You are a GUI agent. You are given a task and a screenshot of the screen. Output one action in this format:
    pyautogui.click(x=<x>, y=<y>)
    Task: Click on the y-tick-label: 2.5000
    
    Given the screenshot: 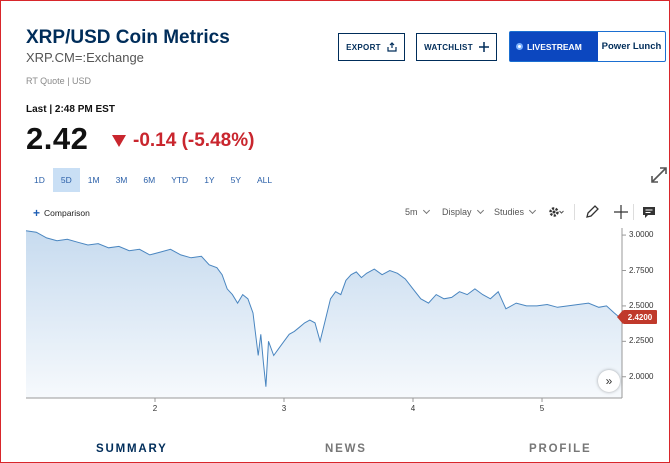 What is the action you would take?
    pyautogui.click(x=641, y=305)
    